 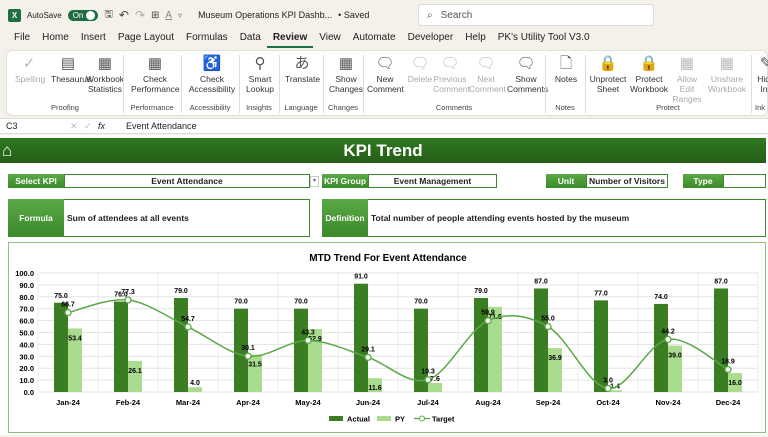 I want to click on allow-edit-button: ▦ Allow Edit Ranges, so click(x=687, y=79).